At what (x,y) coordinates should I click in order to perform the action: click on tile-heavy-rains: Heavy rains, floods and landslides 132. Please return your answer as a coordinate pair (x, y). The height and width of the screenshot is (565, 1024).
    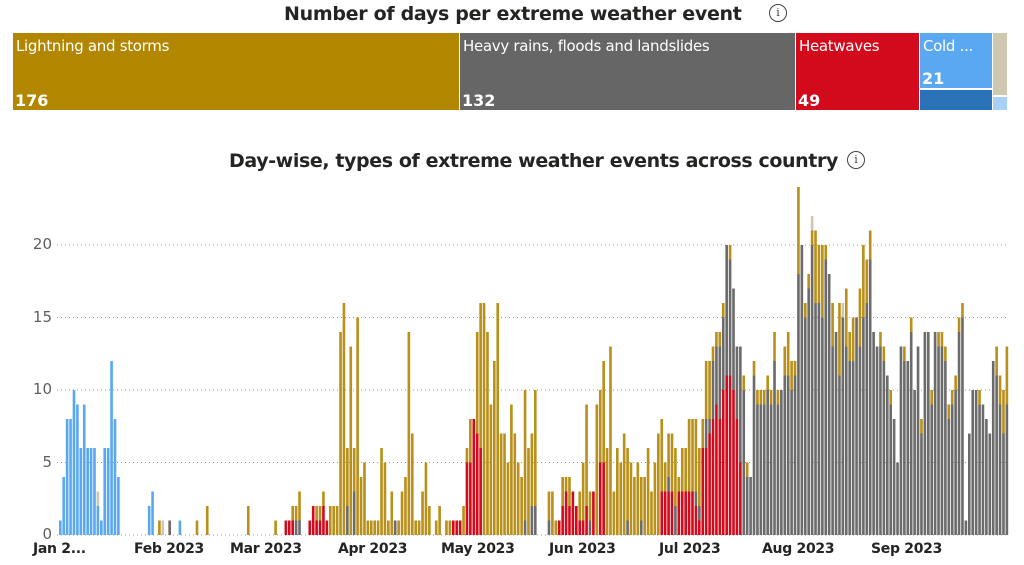
    Looking at the image, I should click on (628, 71).